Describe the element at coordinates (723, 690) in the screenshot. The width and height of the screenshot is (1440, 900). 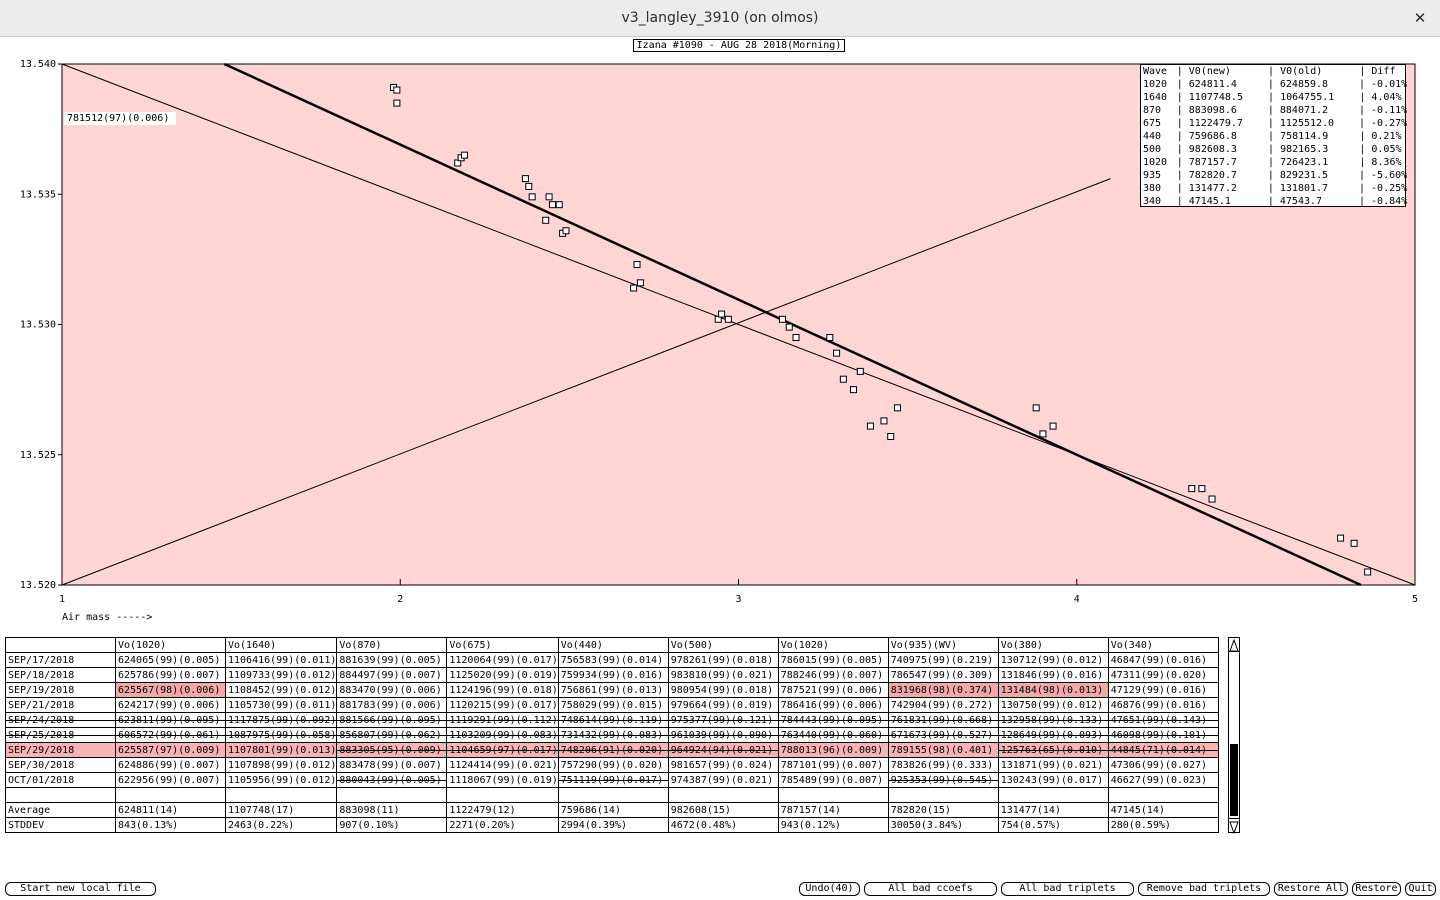
I see `vo-cell: 980954(99)(0.018)` at that location.